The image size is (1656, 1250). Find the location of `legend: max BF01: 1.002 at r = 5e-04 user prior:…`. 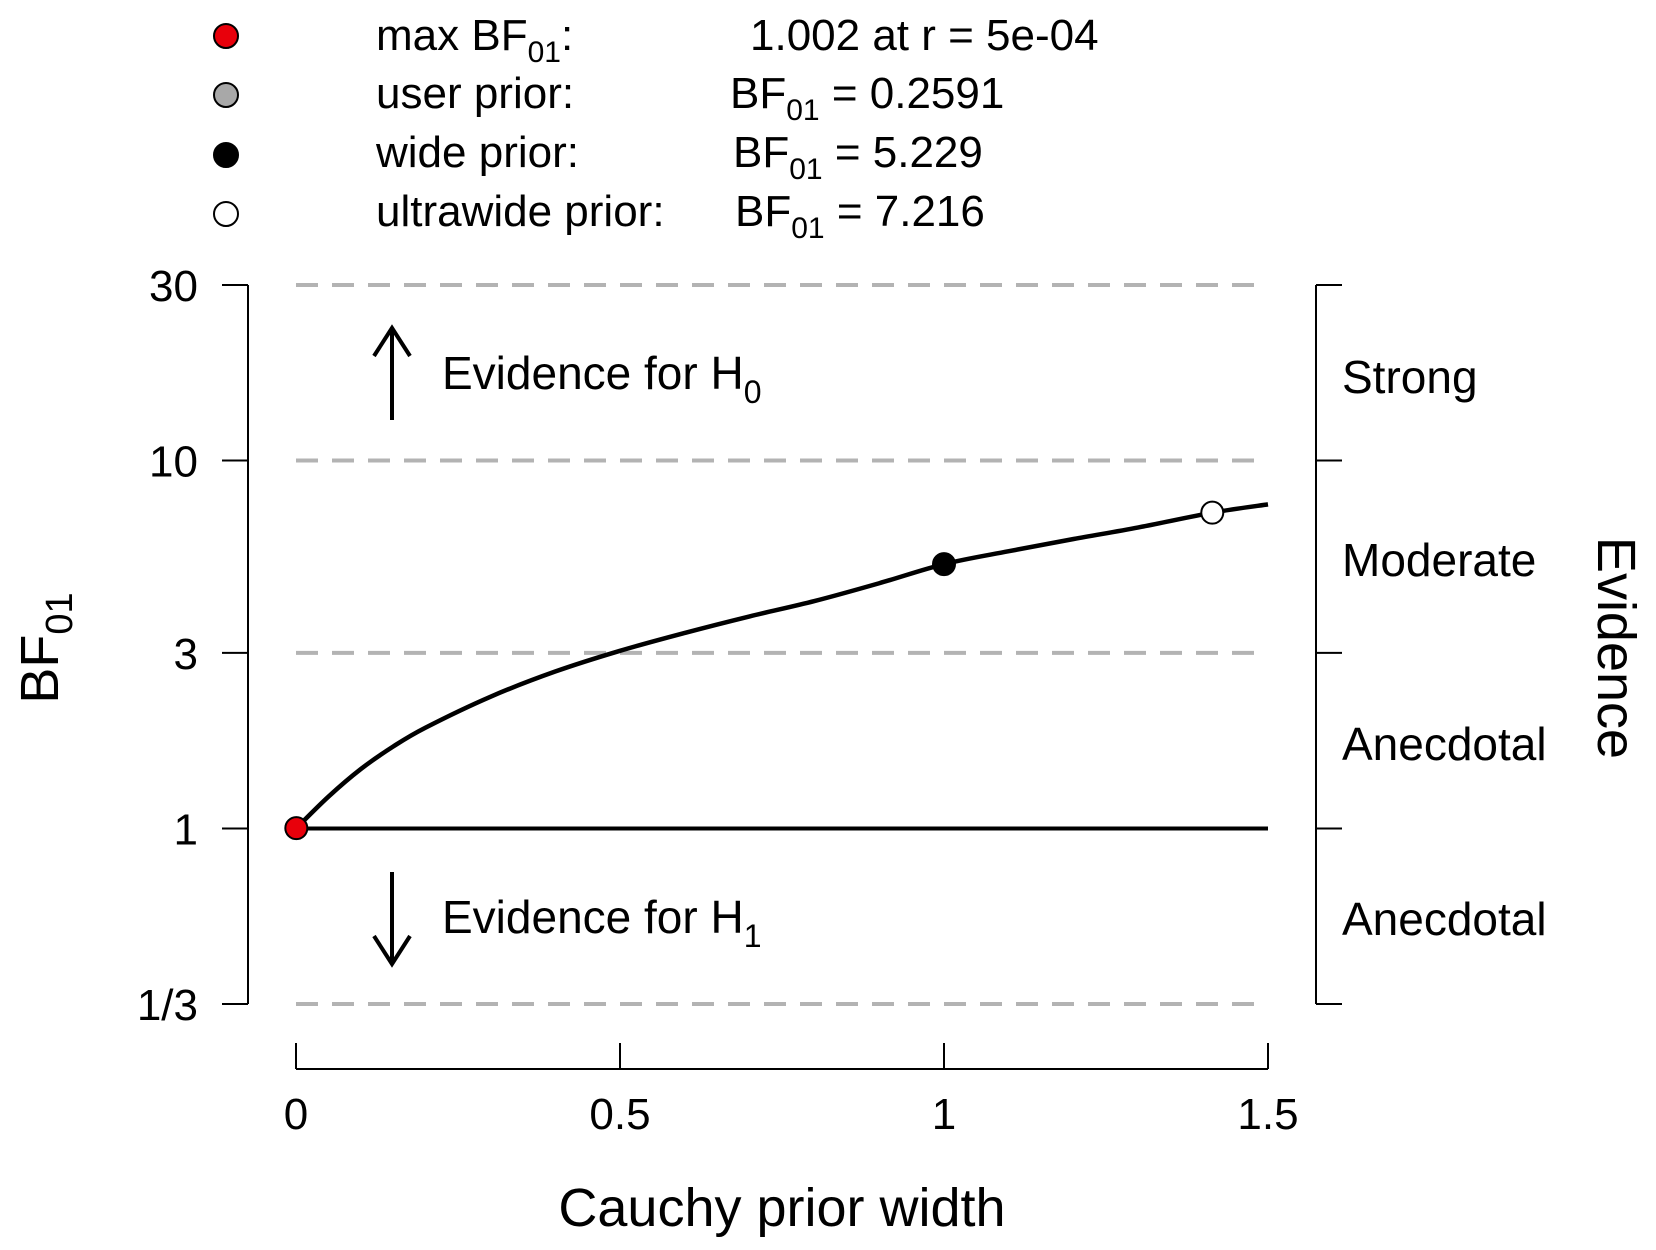

legend: max BF01: 1.002 at r = 5e-04 user prior:… is located at coordinates (656, 128).